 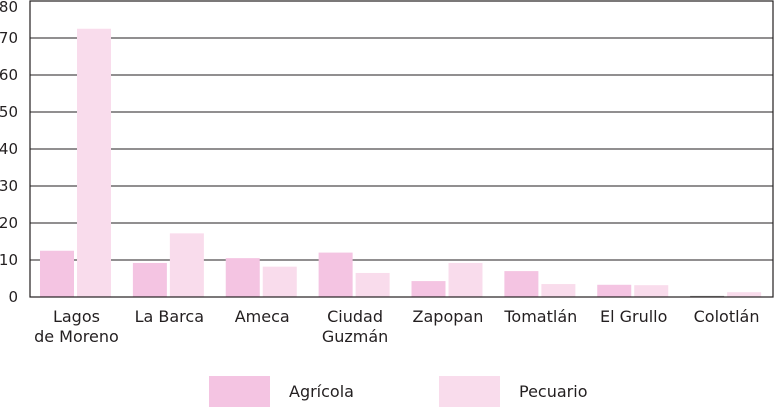 What do you see at coordinates (321, 391) in the screenshot?
I see `legend-label: Agrícola` at bounding box center [321, 391].